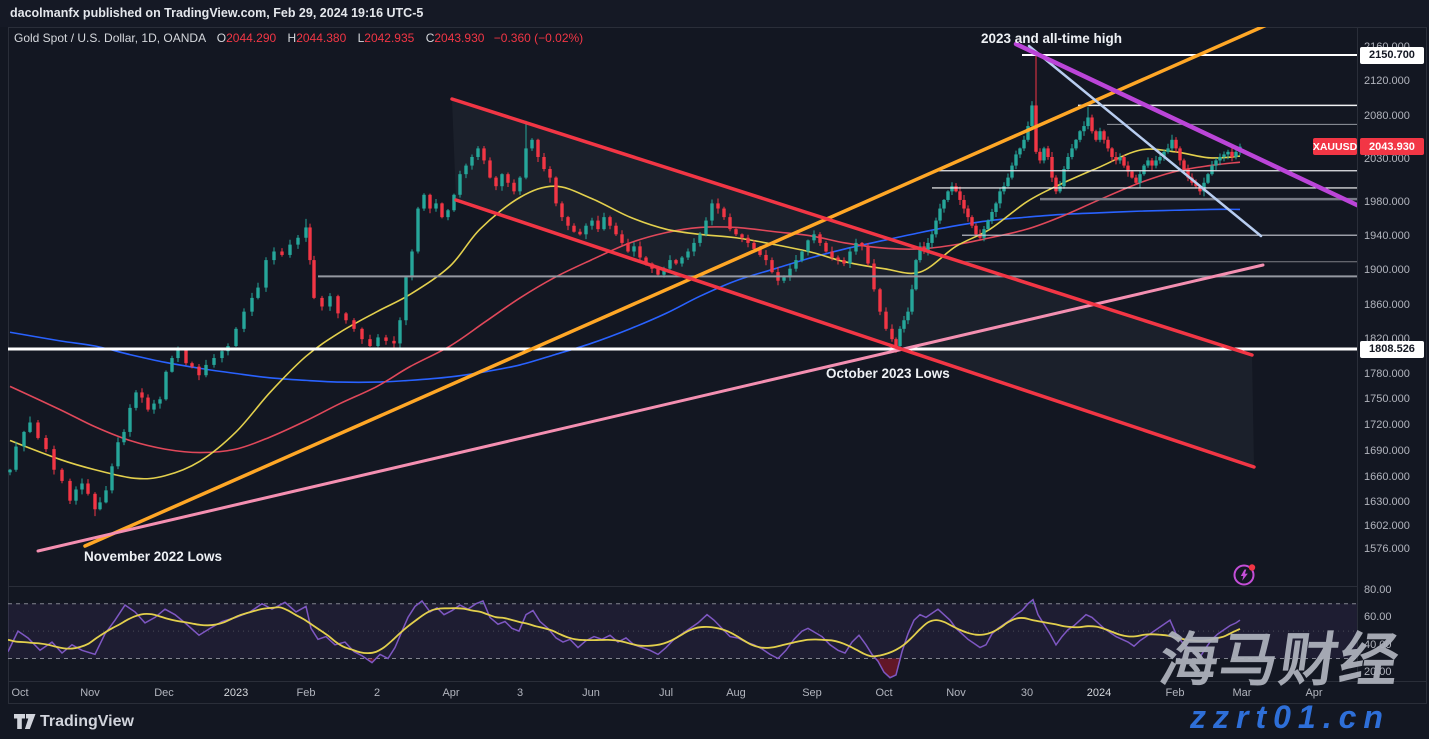 This screenshot has width=1429, height=739. Describe the element at coordinates (888, 373) in the screenshot. I see `annotation-october-2023-lows: October 2023 Lows` at that location.